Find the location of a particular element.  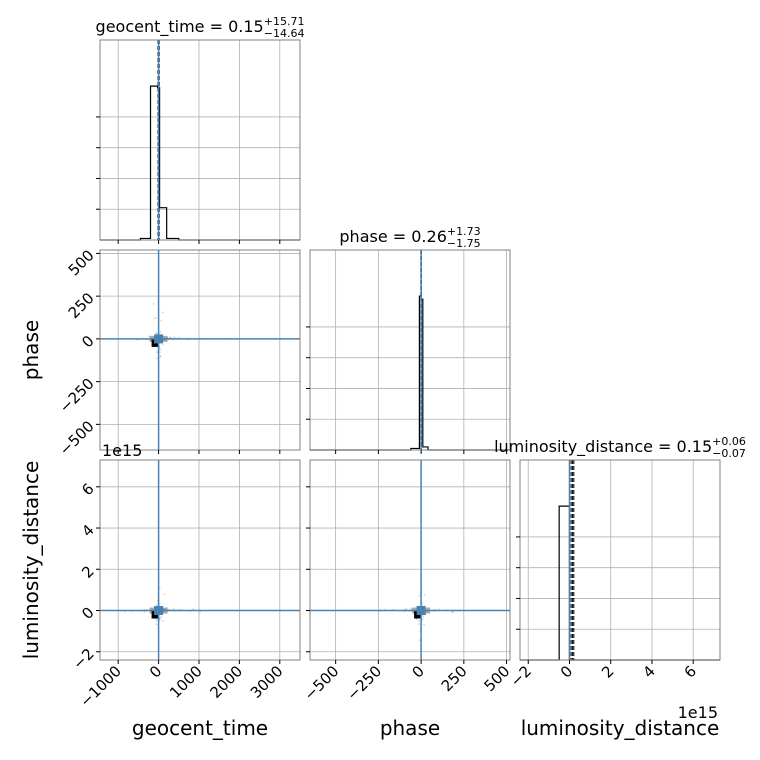

xlabel-geocent-time: geocent_time is located at coordinates (200, 728).